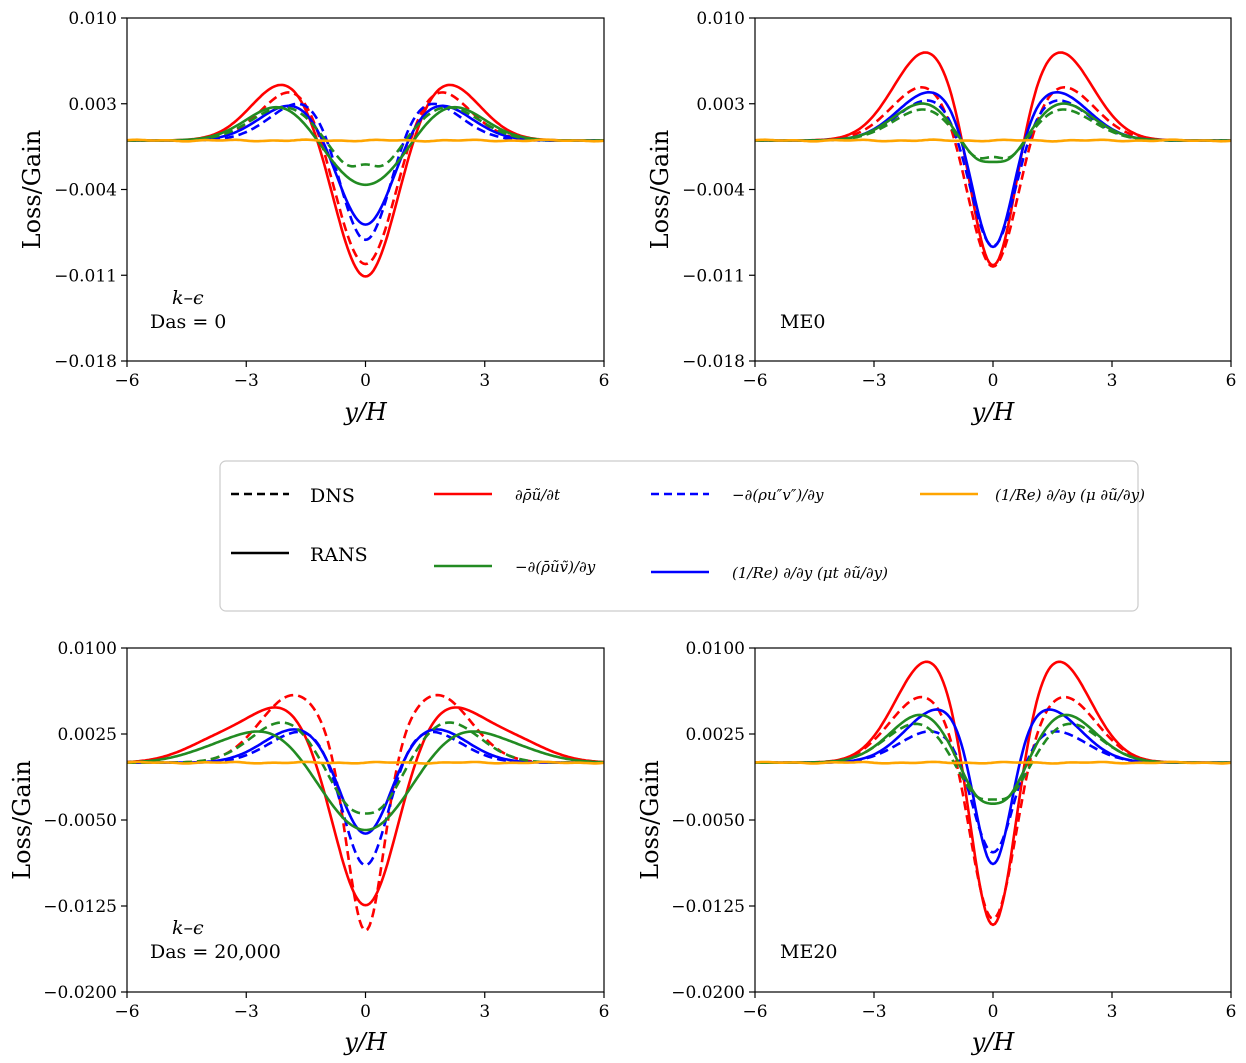 The height and width of the screenshot is (1063, 1246). I want to click on legend-label-viscous-diffusion: (1/Re) ∂/∂y (μ ∂ũ/∂y), so click(1070, 495).